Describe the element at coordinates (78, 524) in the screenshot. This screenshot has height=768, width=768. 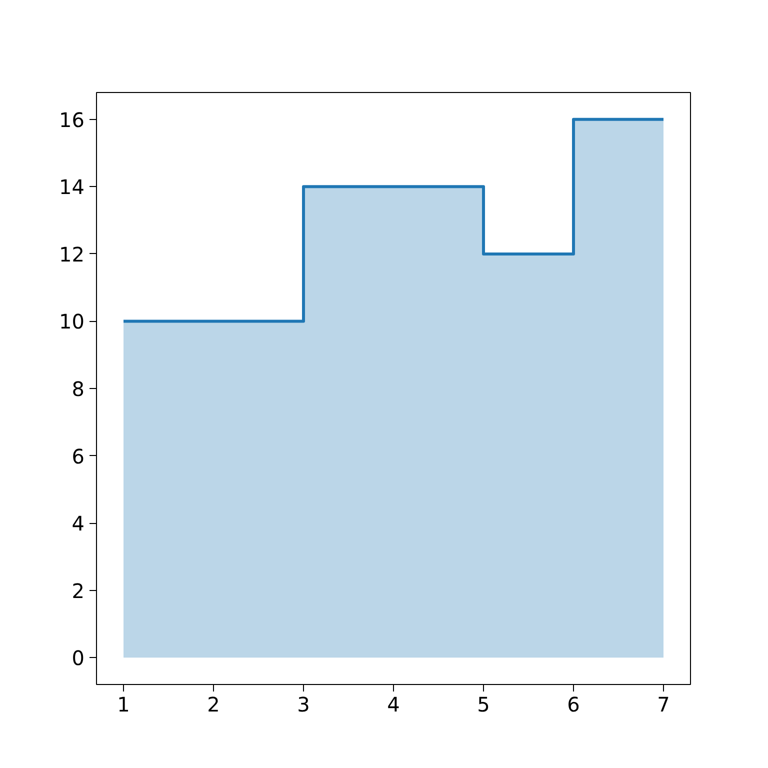
I see `y-tick-label: 4` at that location.